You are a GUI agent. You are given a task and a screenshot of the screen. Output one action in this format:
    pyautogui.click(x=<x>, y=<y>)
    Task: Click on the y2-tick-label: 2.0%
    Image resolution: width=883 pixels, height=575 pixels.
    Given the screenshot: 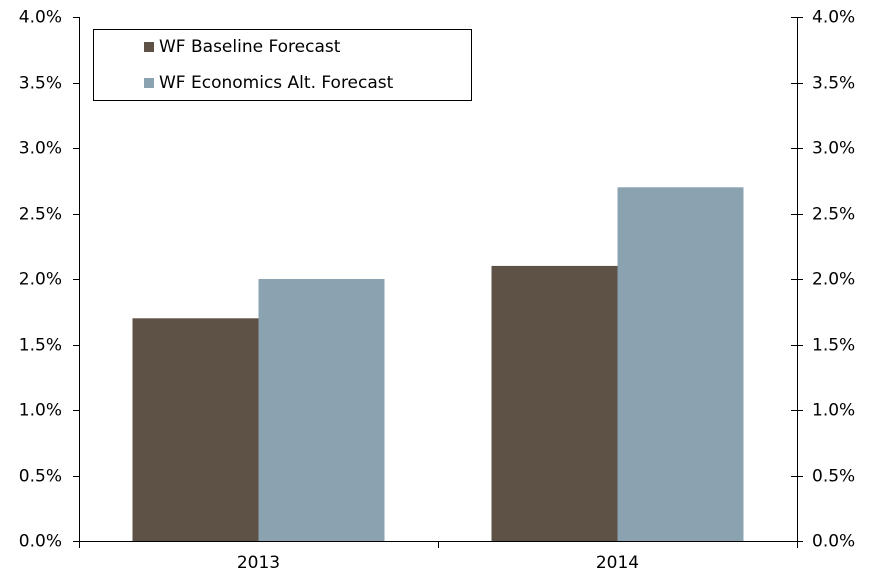 What is the action you would take?
    pyautogui.click(x=833, y=280)
    